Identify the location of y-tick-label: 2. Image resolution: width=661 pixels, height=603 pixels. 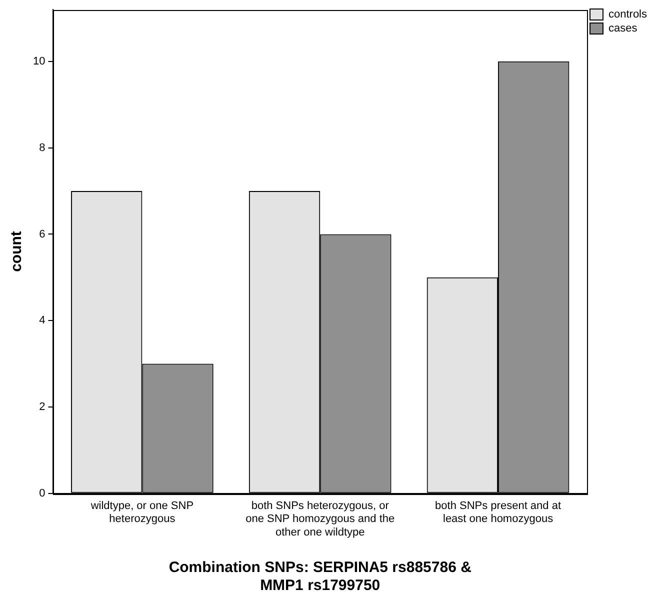
(42, 407).